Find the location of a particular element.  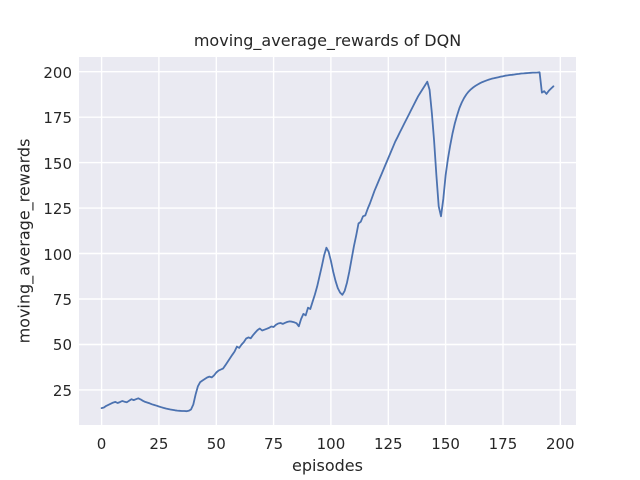

x-tick-label: 0 is located at coordinates (101, 444).